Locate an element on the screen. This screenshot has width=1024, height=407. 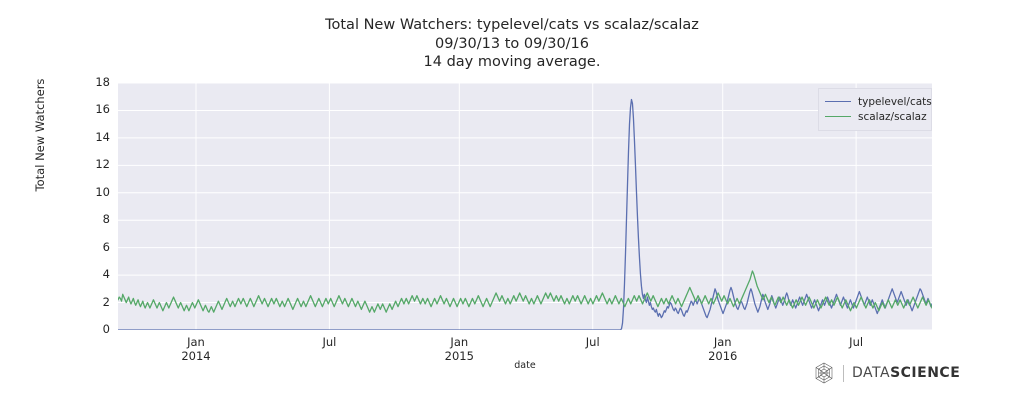
logo-text-data: DATA is located at coordinates (871, 373).